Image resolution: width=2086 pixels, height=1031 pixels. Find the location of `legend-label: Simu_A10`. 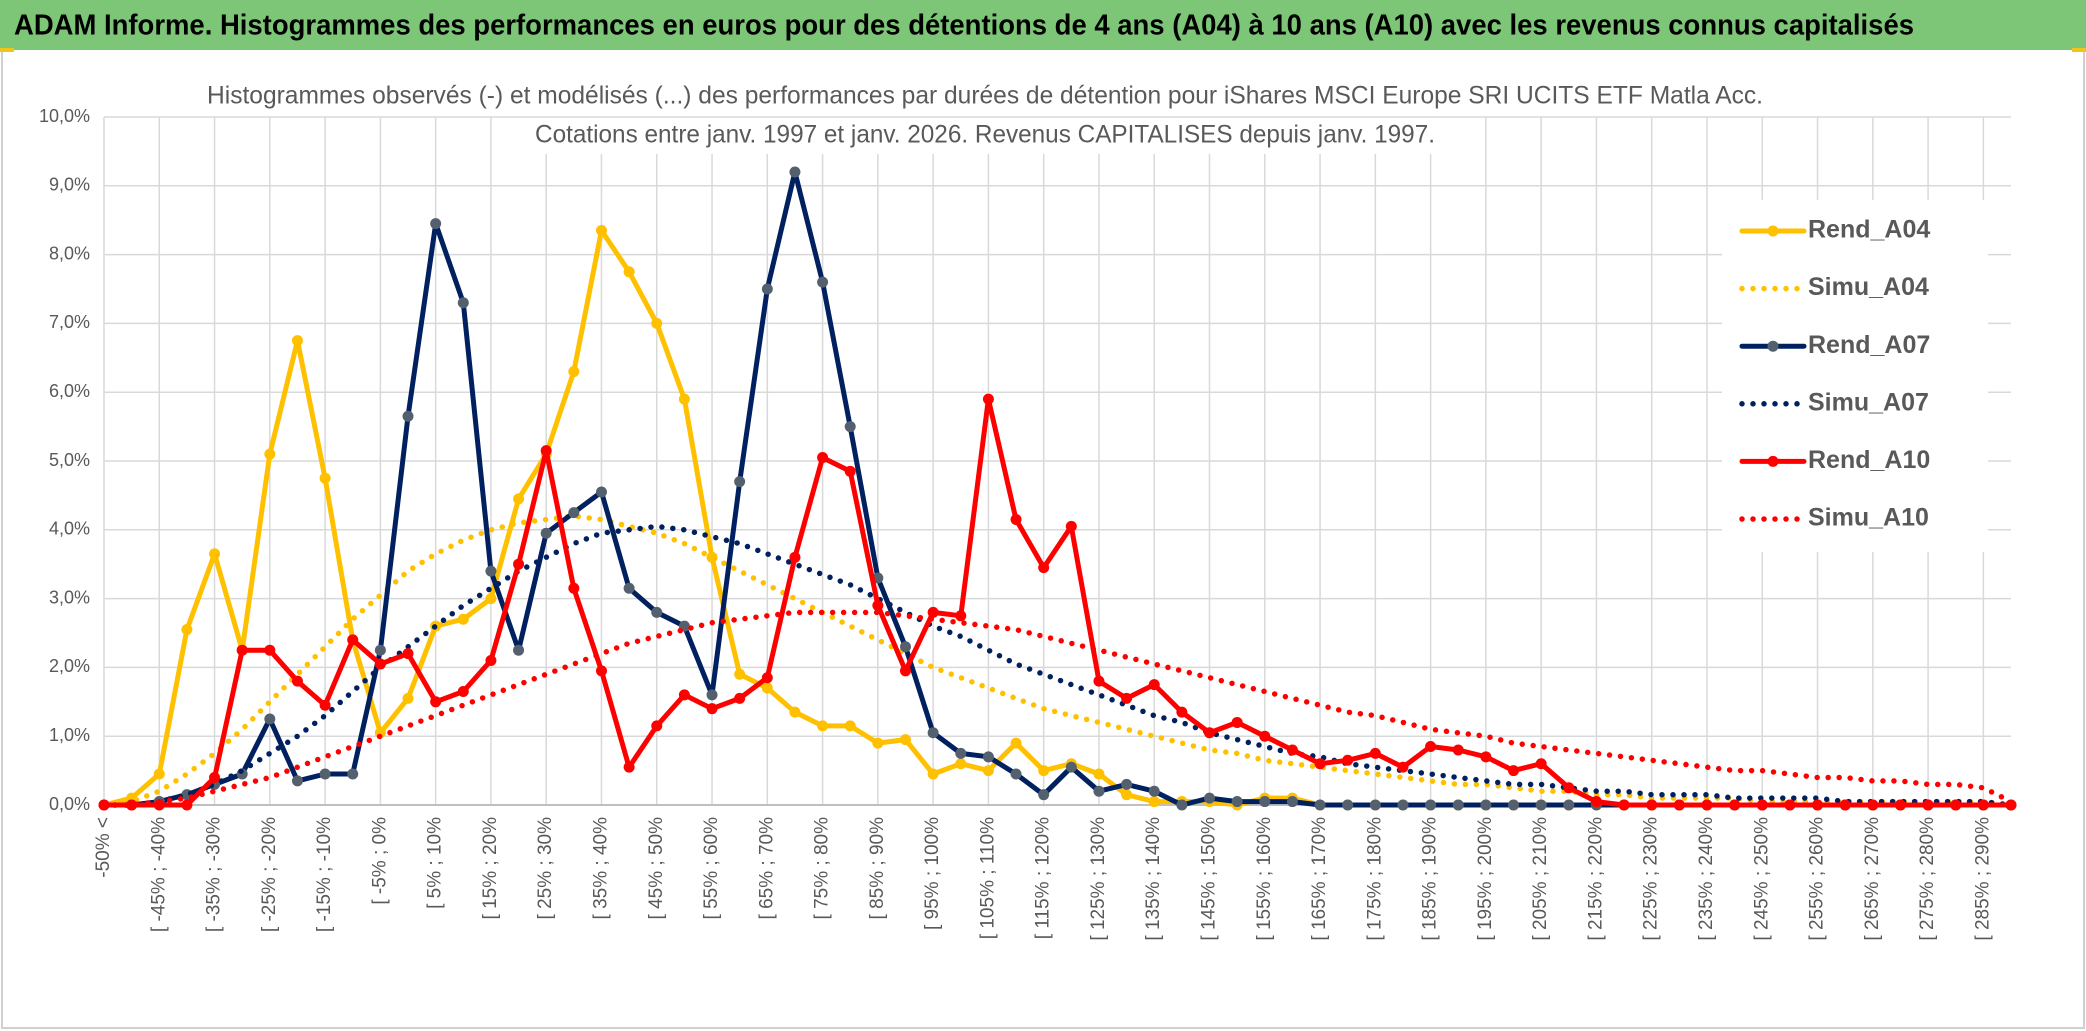

legend-label: Simu_A10 is located at coordinates (1868, 518).